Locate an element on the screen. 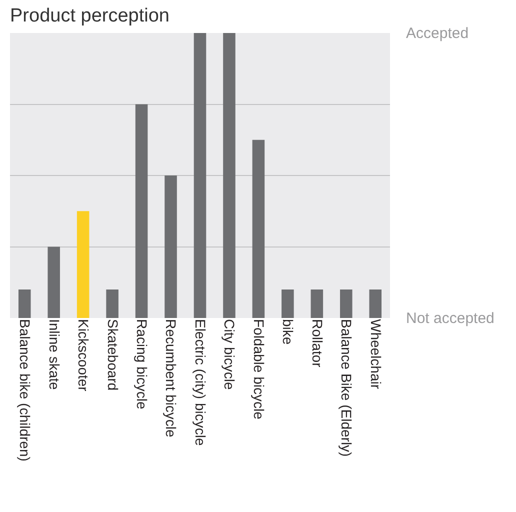  text: Accepted is located at coordinates (437, 33).